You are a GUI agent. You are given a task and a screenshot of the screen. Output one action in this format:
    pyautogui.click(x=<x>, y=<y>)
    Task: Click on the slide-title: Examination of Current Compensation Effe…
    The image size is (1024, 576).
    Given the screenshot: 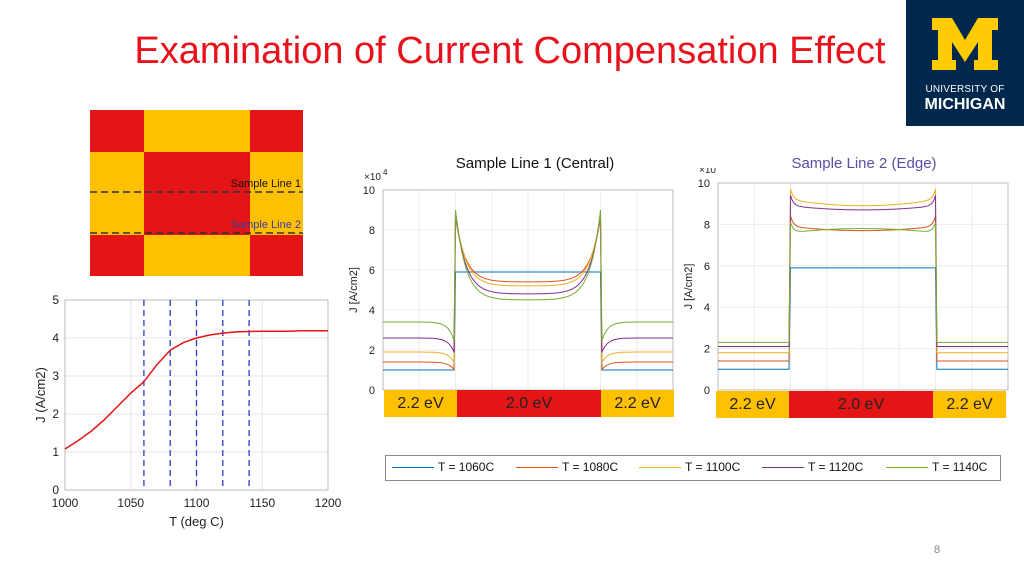 What is the action you would take?
    pyautogui.click(x=510, y=51)
    